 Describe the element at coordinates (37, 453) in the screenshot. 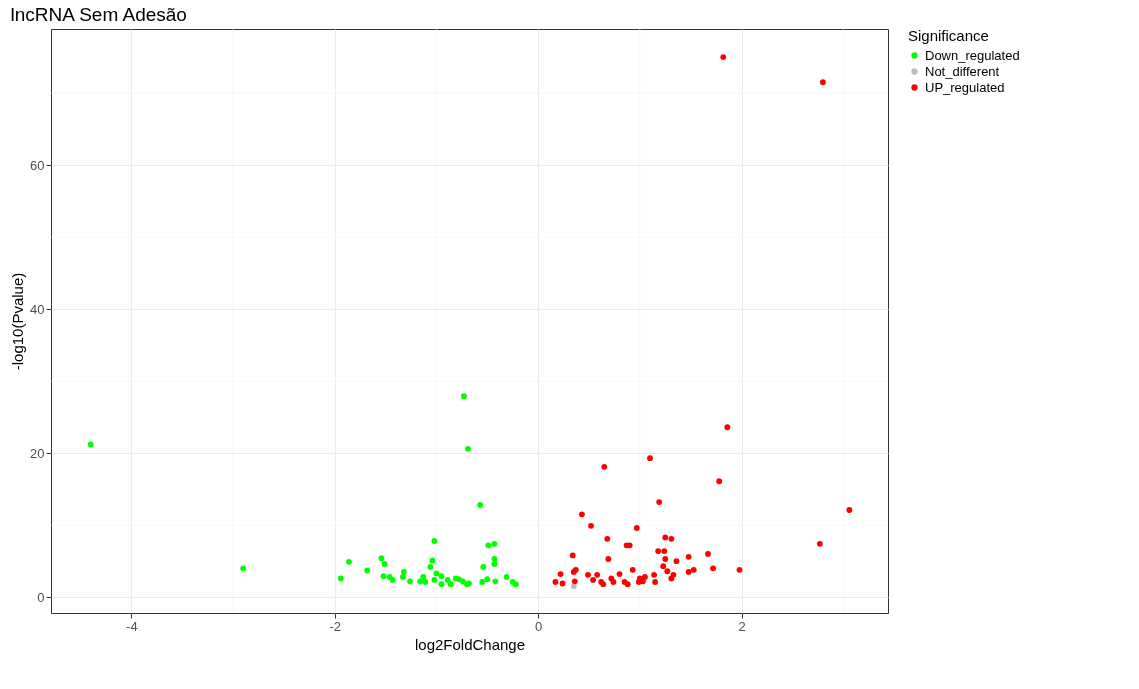

I see `y-tick-label: 20` at that location.